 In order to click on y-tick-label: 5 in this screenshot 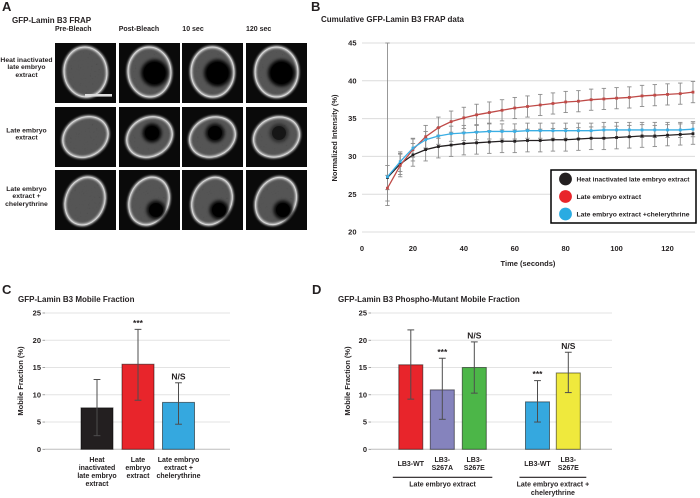, I will do `click(39, 422)`.